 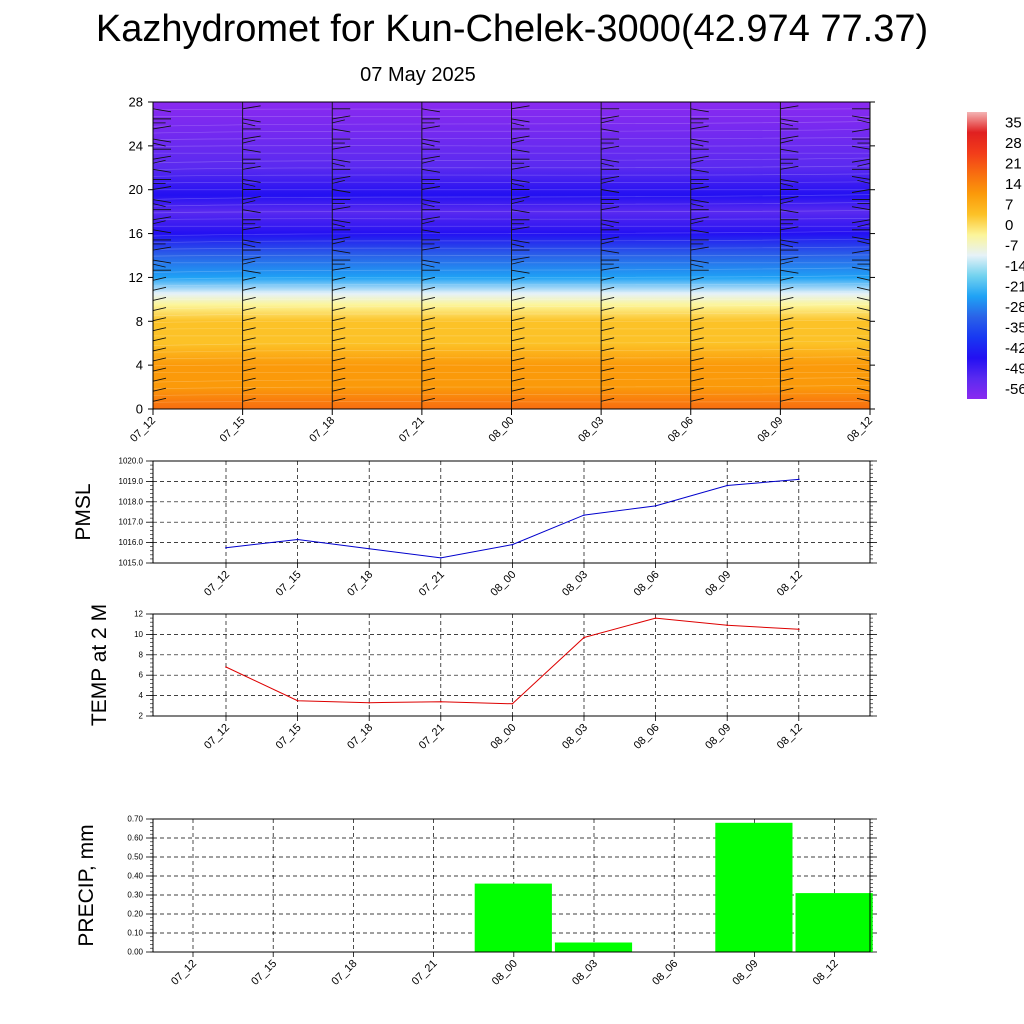 I want to click on x-tick-label: 07_21, so click(x=425, y=973).